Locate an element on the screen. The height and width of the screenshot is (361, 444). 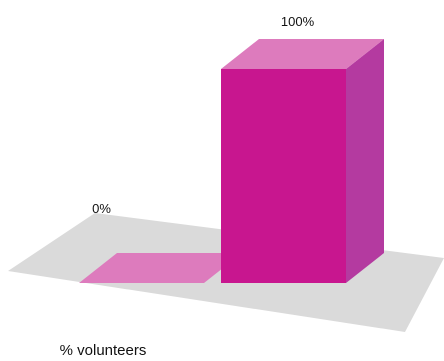
bar-side-face is located at coordinates (365, 161).